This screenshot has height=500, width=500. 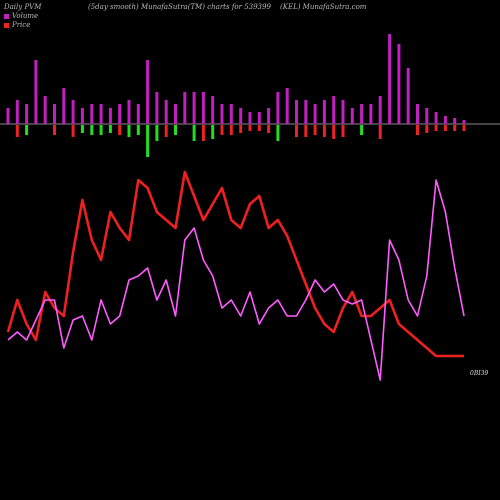 What do you see at coordinates (323, 7) in the screenshot?
I see `chart-header-right: (KEL) MunafaSutra.com` at bounding box center [323, 7].